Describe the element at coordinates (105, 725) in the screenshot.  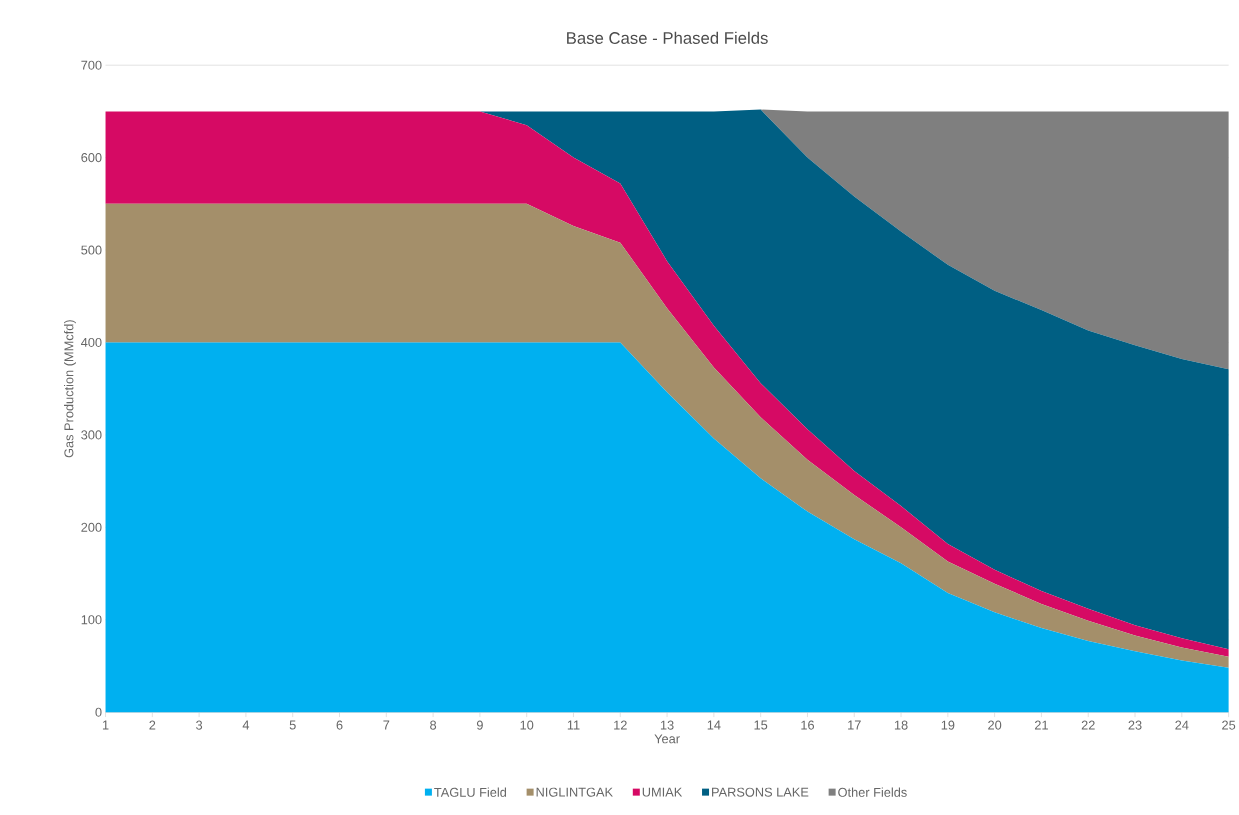
I see `x-tick-label: 1` at that location.